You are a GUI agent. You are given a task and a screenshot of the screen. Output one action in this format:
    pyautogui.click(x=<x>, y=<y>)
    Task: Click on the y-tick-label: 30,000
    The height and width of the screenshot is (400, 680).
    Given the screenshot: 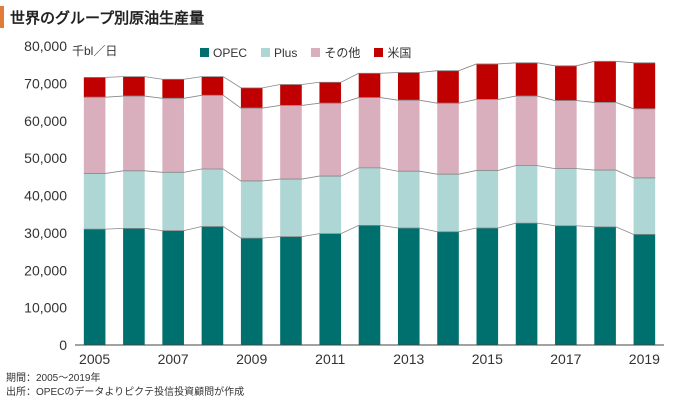 What is the action you would take?
    pyautogui.click(x=45, y=233)
    